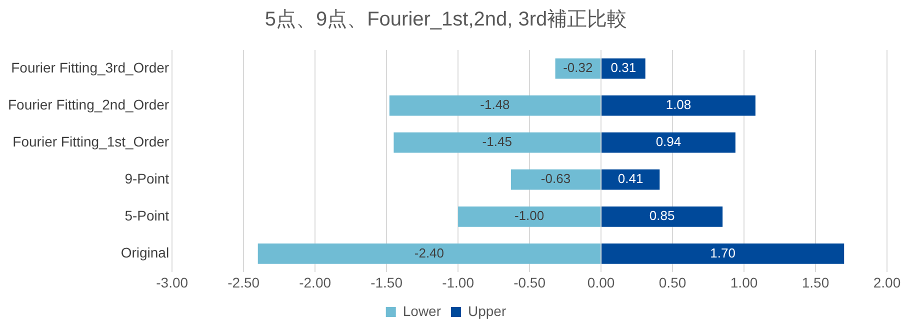 The height and width of the screenshot is (329, 917). Describe the element at coordinates (601, 282) in the screenshot. I see `x-tick-label: 0.00` at that location.